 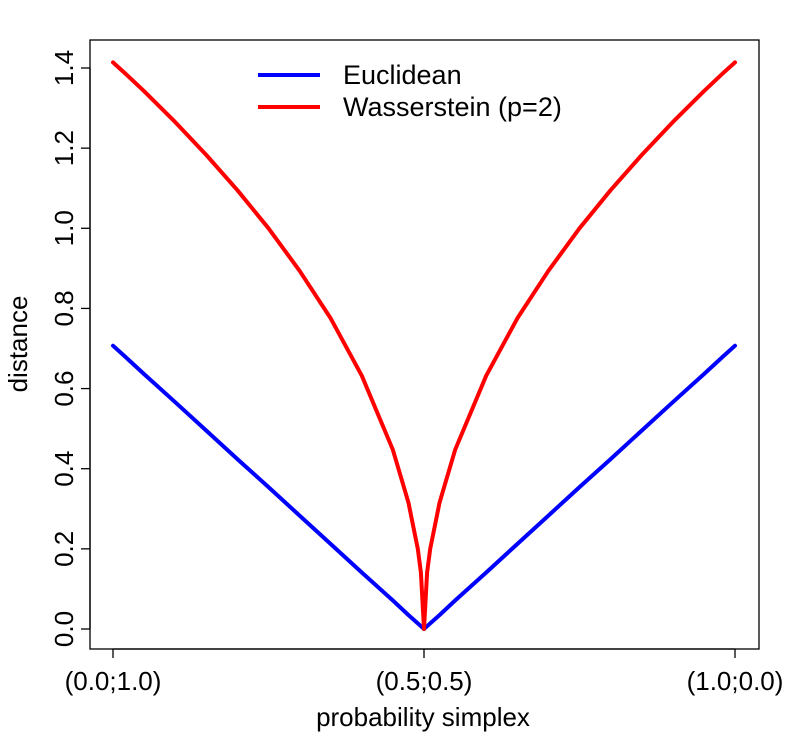 I want to click on legend-label-wasserstein-p-2: Wasserstein (p=2), so click(x=452, y=107).